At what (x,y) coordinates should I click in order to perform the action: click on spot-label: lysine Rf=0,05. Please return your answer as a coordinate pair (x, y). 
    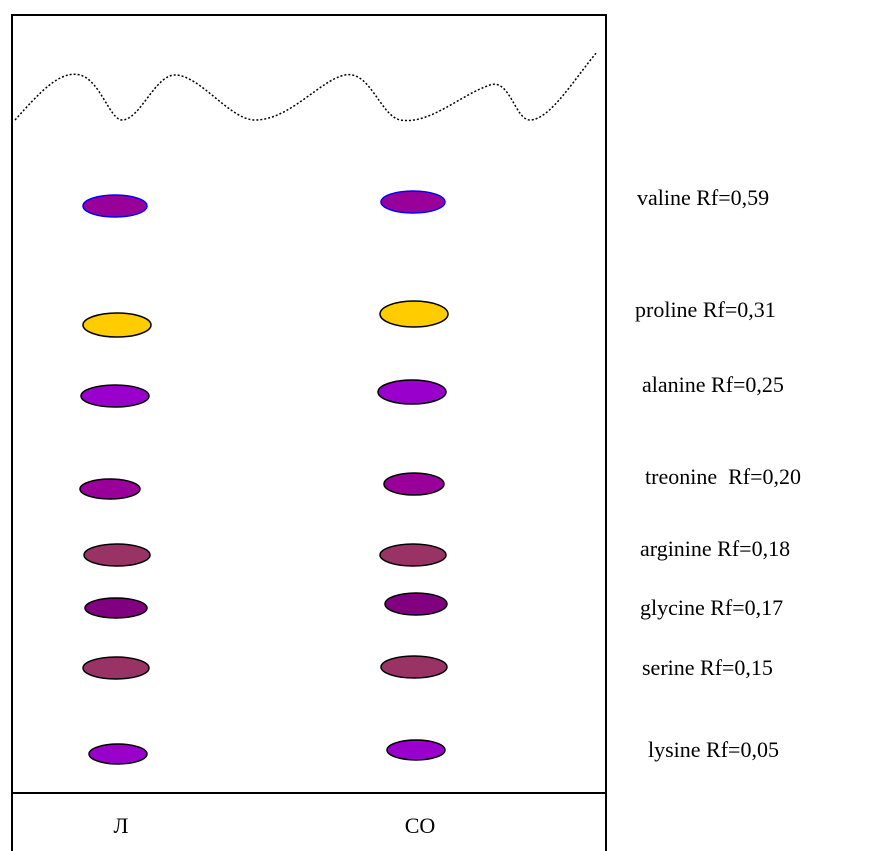
    Looking at the image, I should click on (713, 749).